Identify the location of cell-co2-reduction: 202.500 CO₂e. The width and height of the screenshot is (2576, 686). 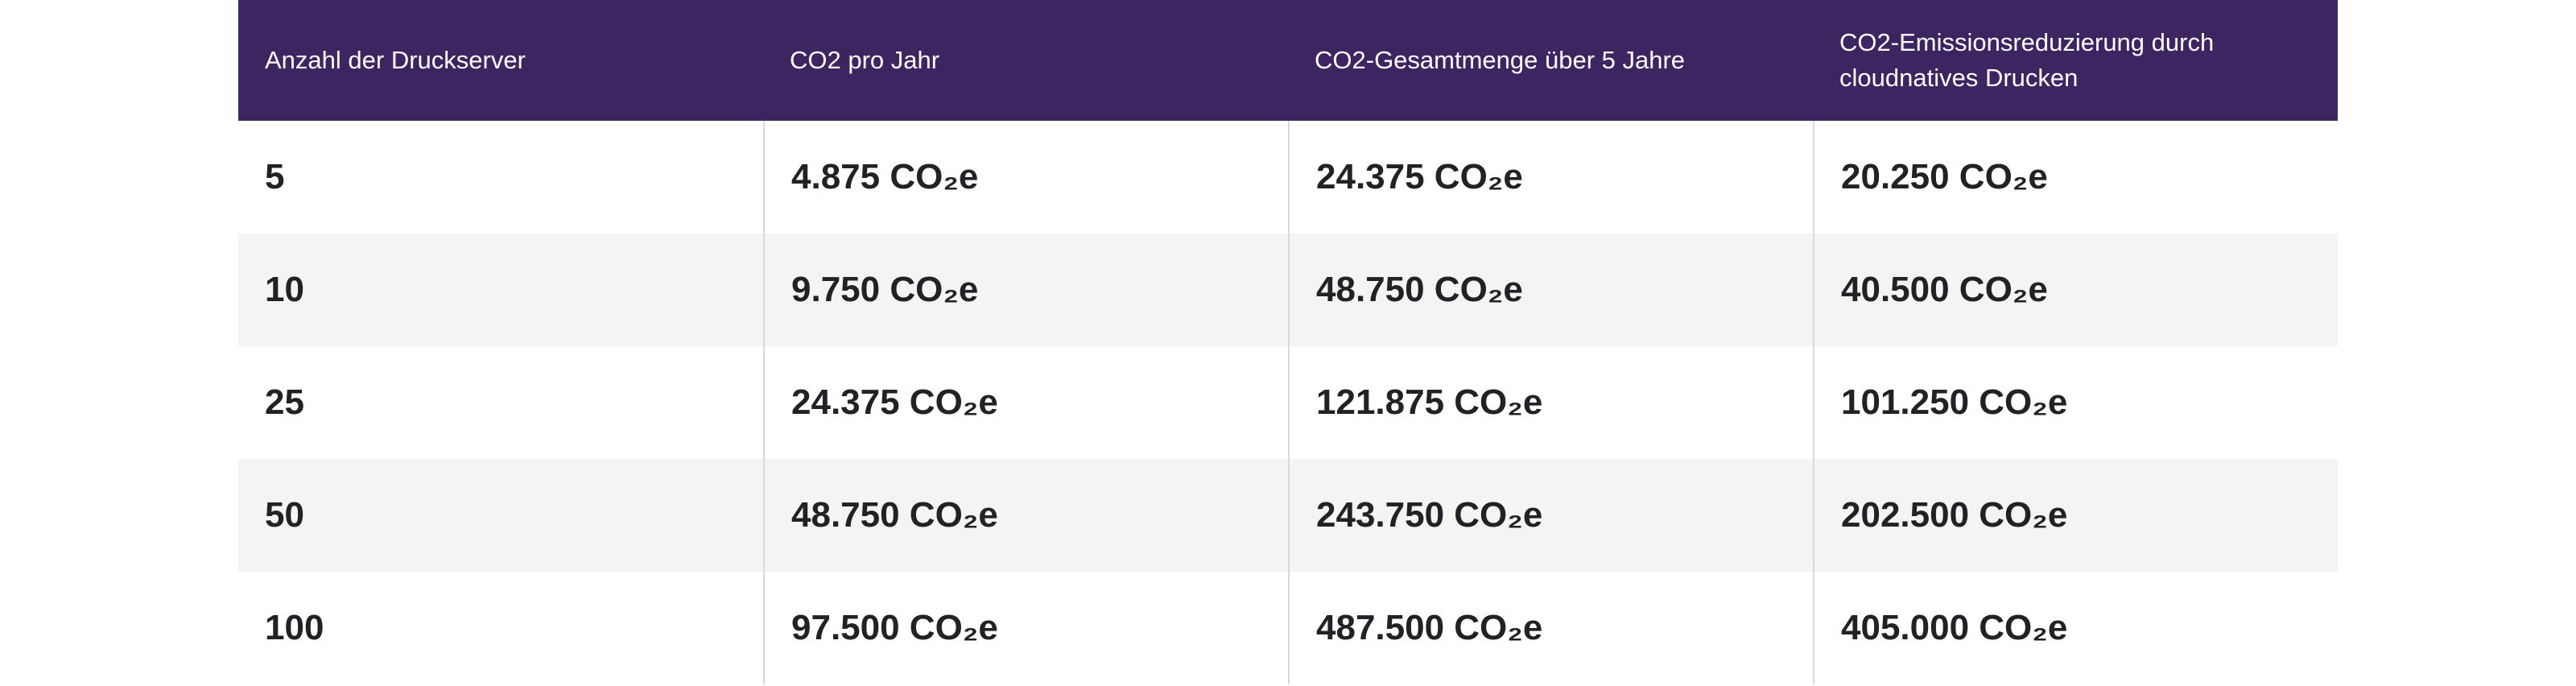
(2075, 515).